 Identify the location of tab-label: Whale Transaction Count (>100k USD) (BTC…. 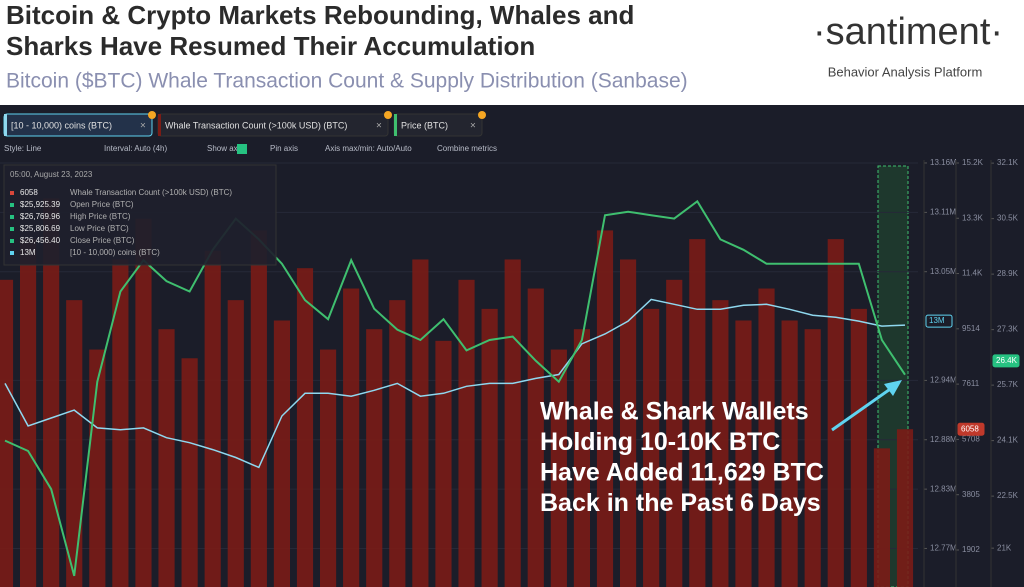
(256, 125).